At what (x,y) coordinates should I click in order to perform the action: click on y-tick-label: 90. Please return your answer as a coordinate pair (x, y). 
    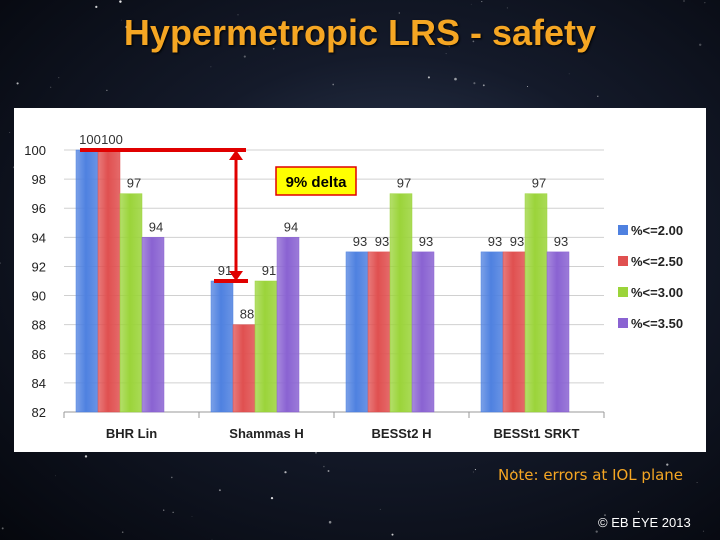
    Looking at the image, I should click on (39, 296).